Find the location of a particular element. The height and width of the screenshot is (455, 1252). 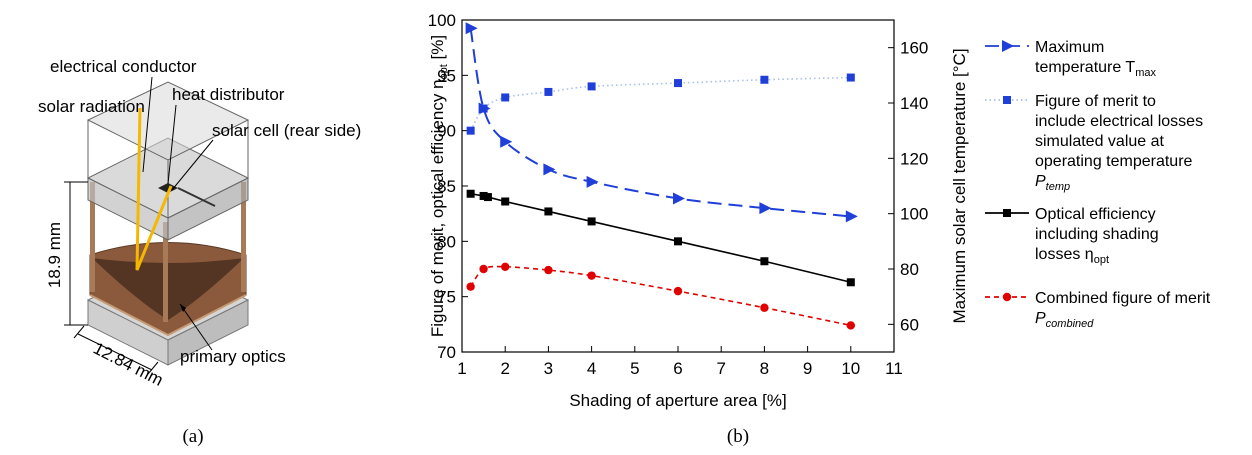

legend-text: Combined figure of merit is located at coordinates (1123, 298).